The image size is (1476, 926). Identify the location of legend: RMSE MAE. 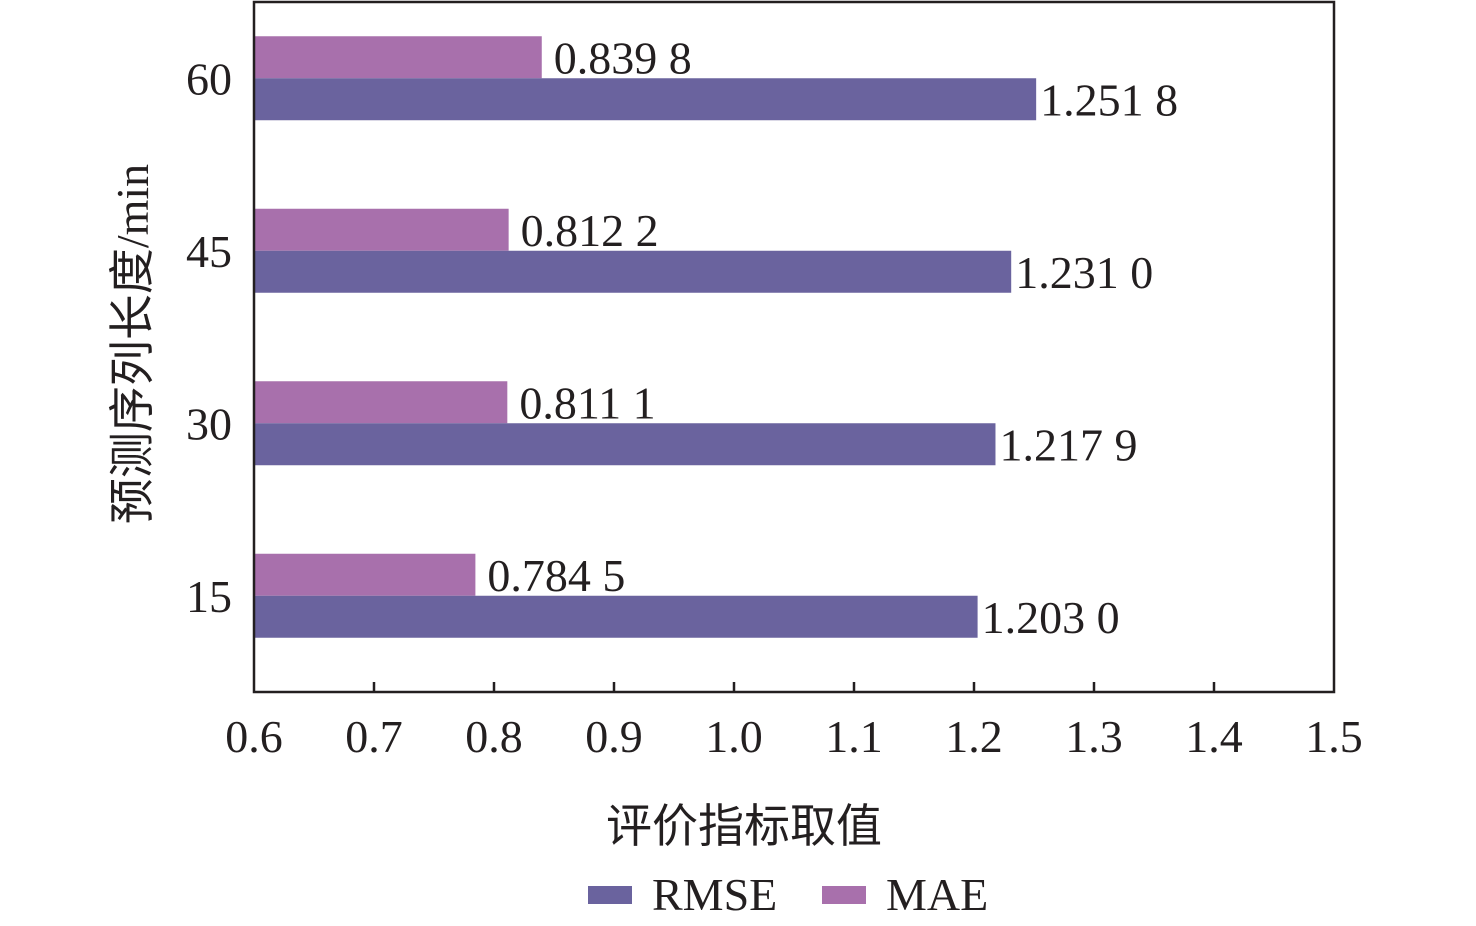
(788, 894).